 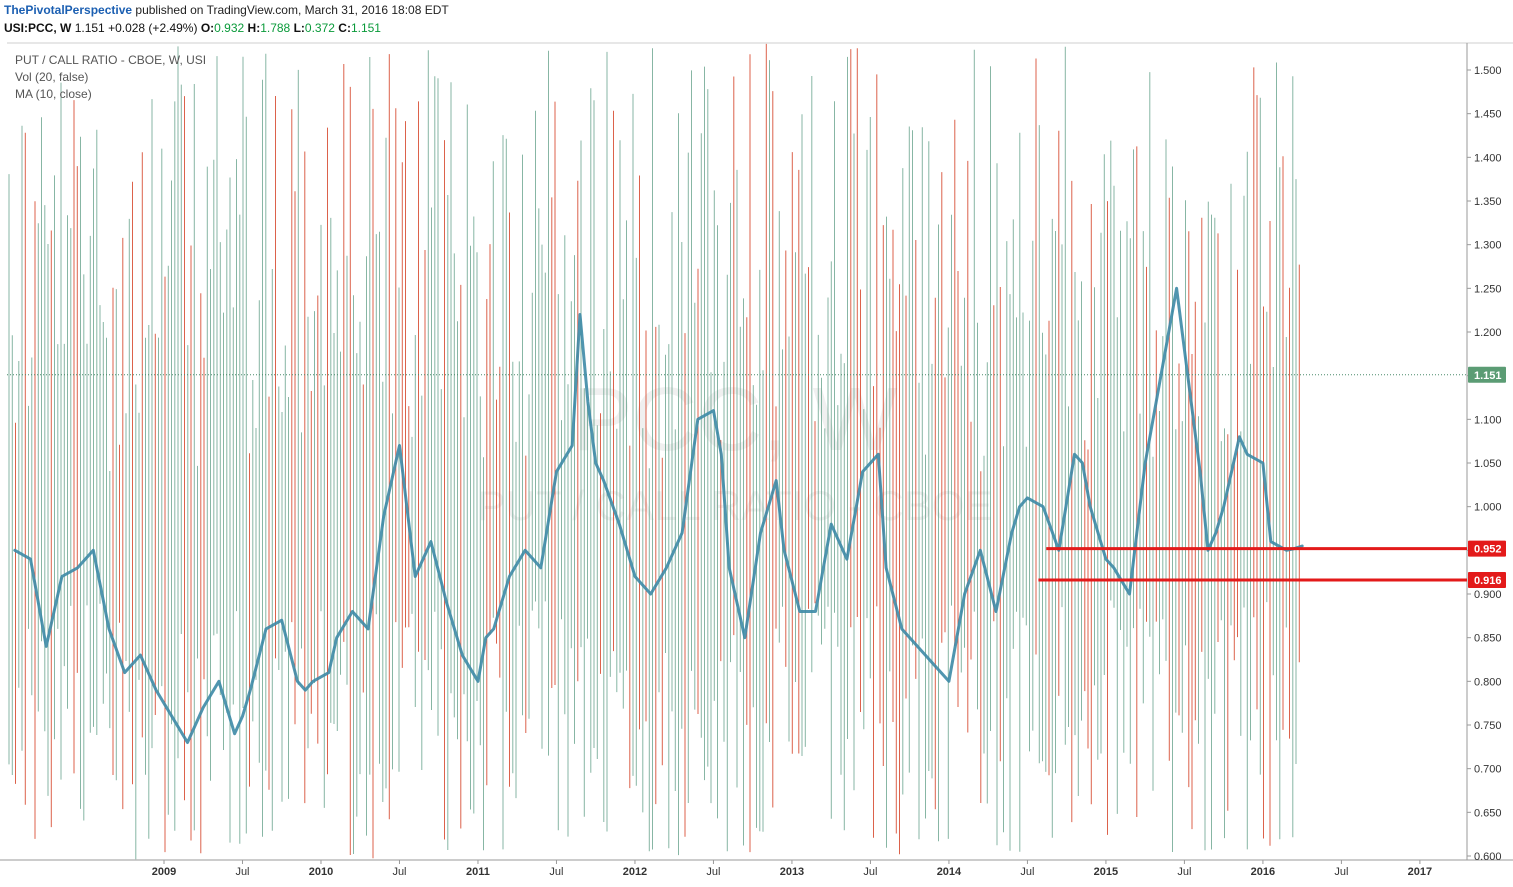 What do you see at coordinates (1488, 420) in the screenshot?
I see `y-tick-label: 1.100` at bounding box center [1488, 420].